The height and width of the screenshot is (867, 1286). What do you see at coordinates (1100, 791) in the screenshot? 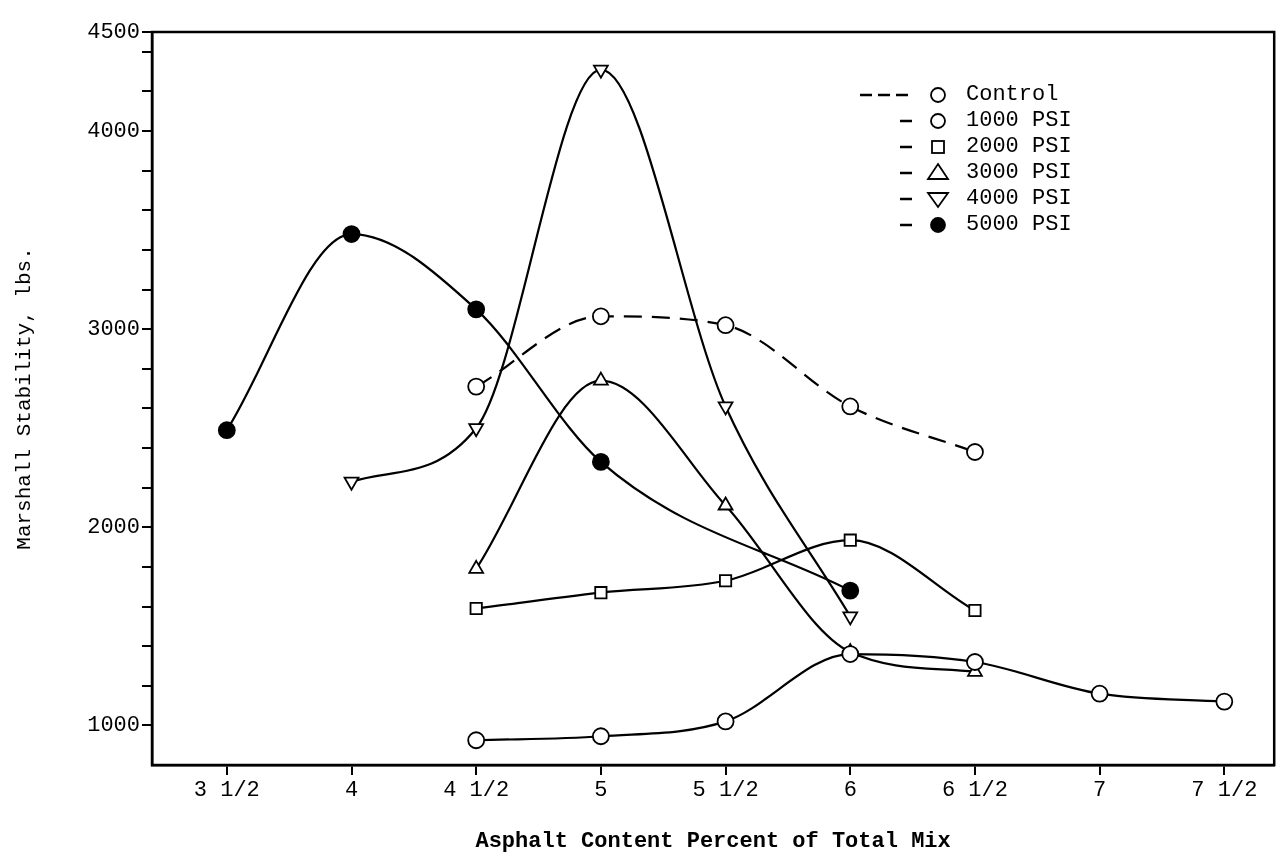
I see `x-tick-label: 7` at bounding box center [1100, 791].